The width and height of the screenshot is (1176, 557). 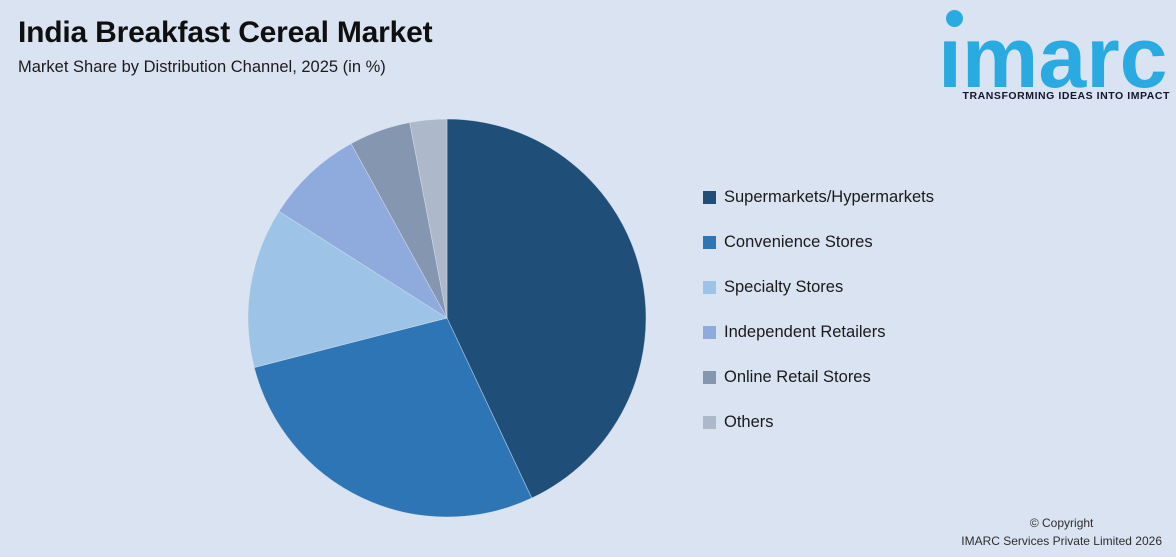 What do you see at coordinates (784, 287) in the screenshot?
I see `legend-label: Specialty Stores` at bounding box center [784, 287].